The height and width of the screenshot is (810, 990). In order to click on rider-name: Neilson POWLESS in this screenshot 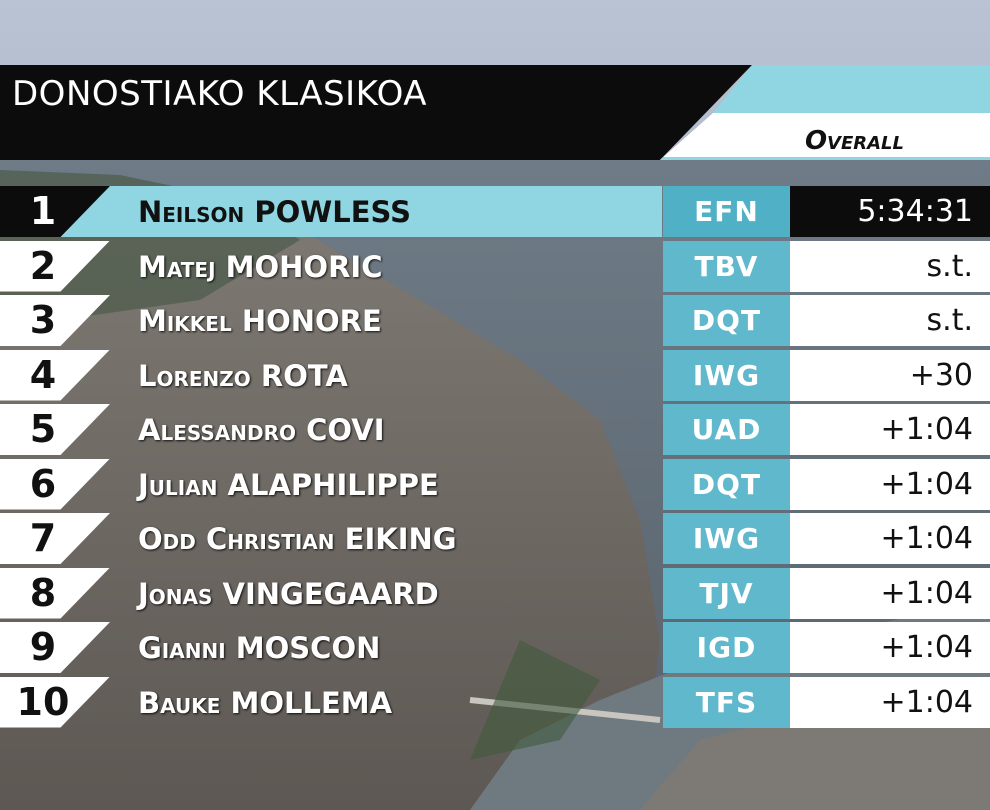, I will do `click(274, 211)`.